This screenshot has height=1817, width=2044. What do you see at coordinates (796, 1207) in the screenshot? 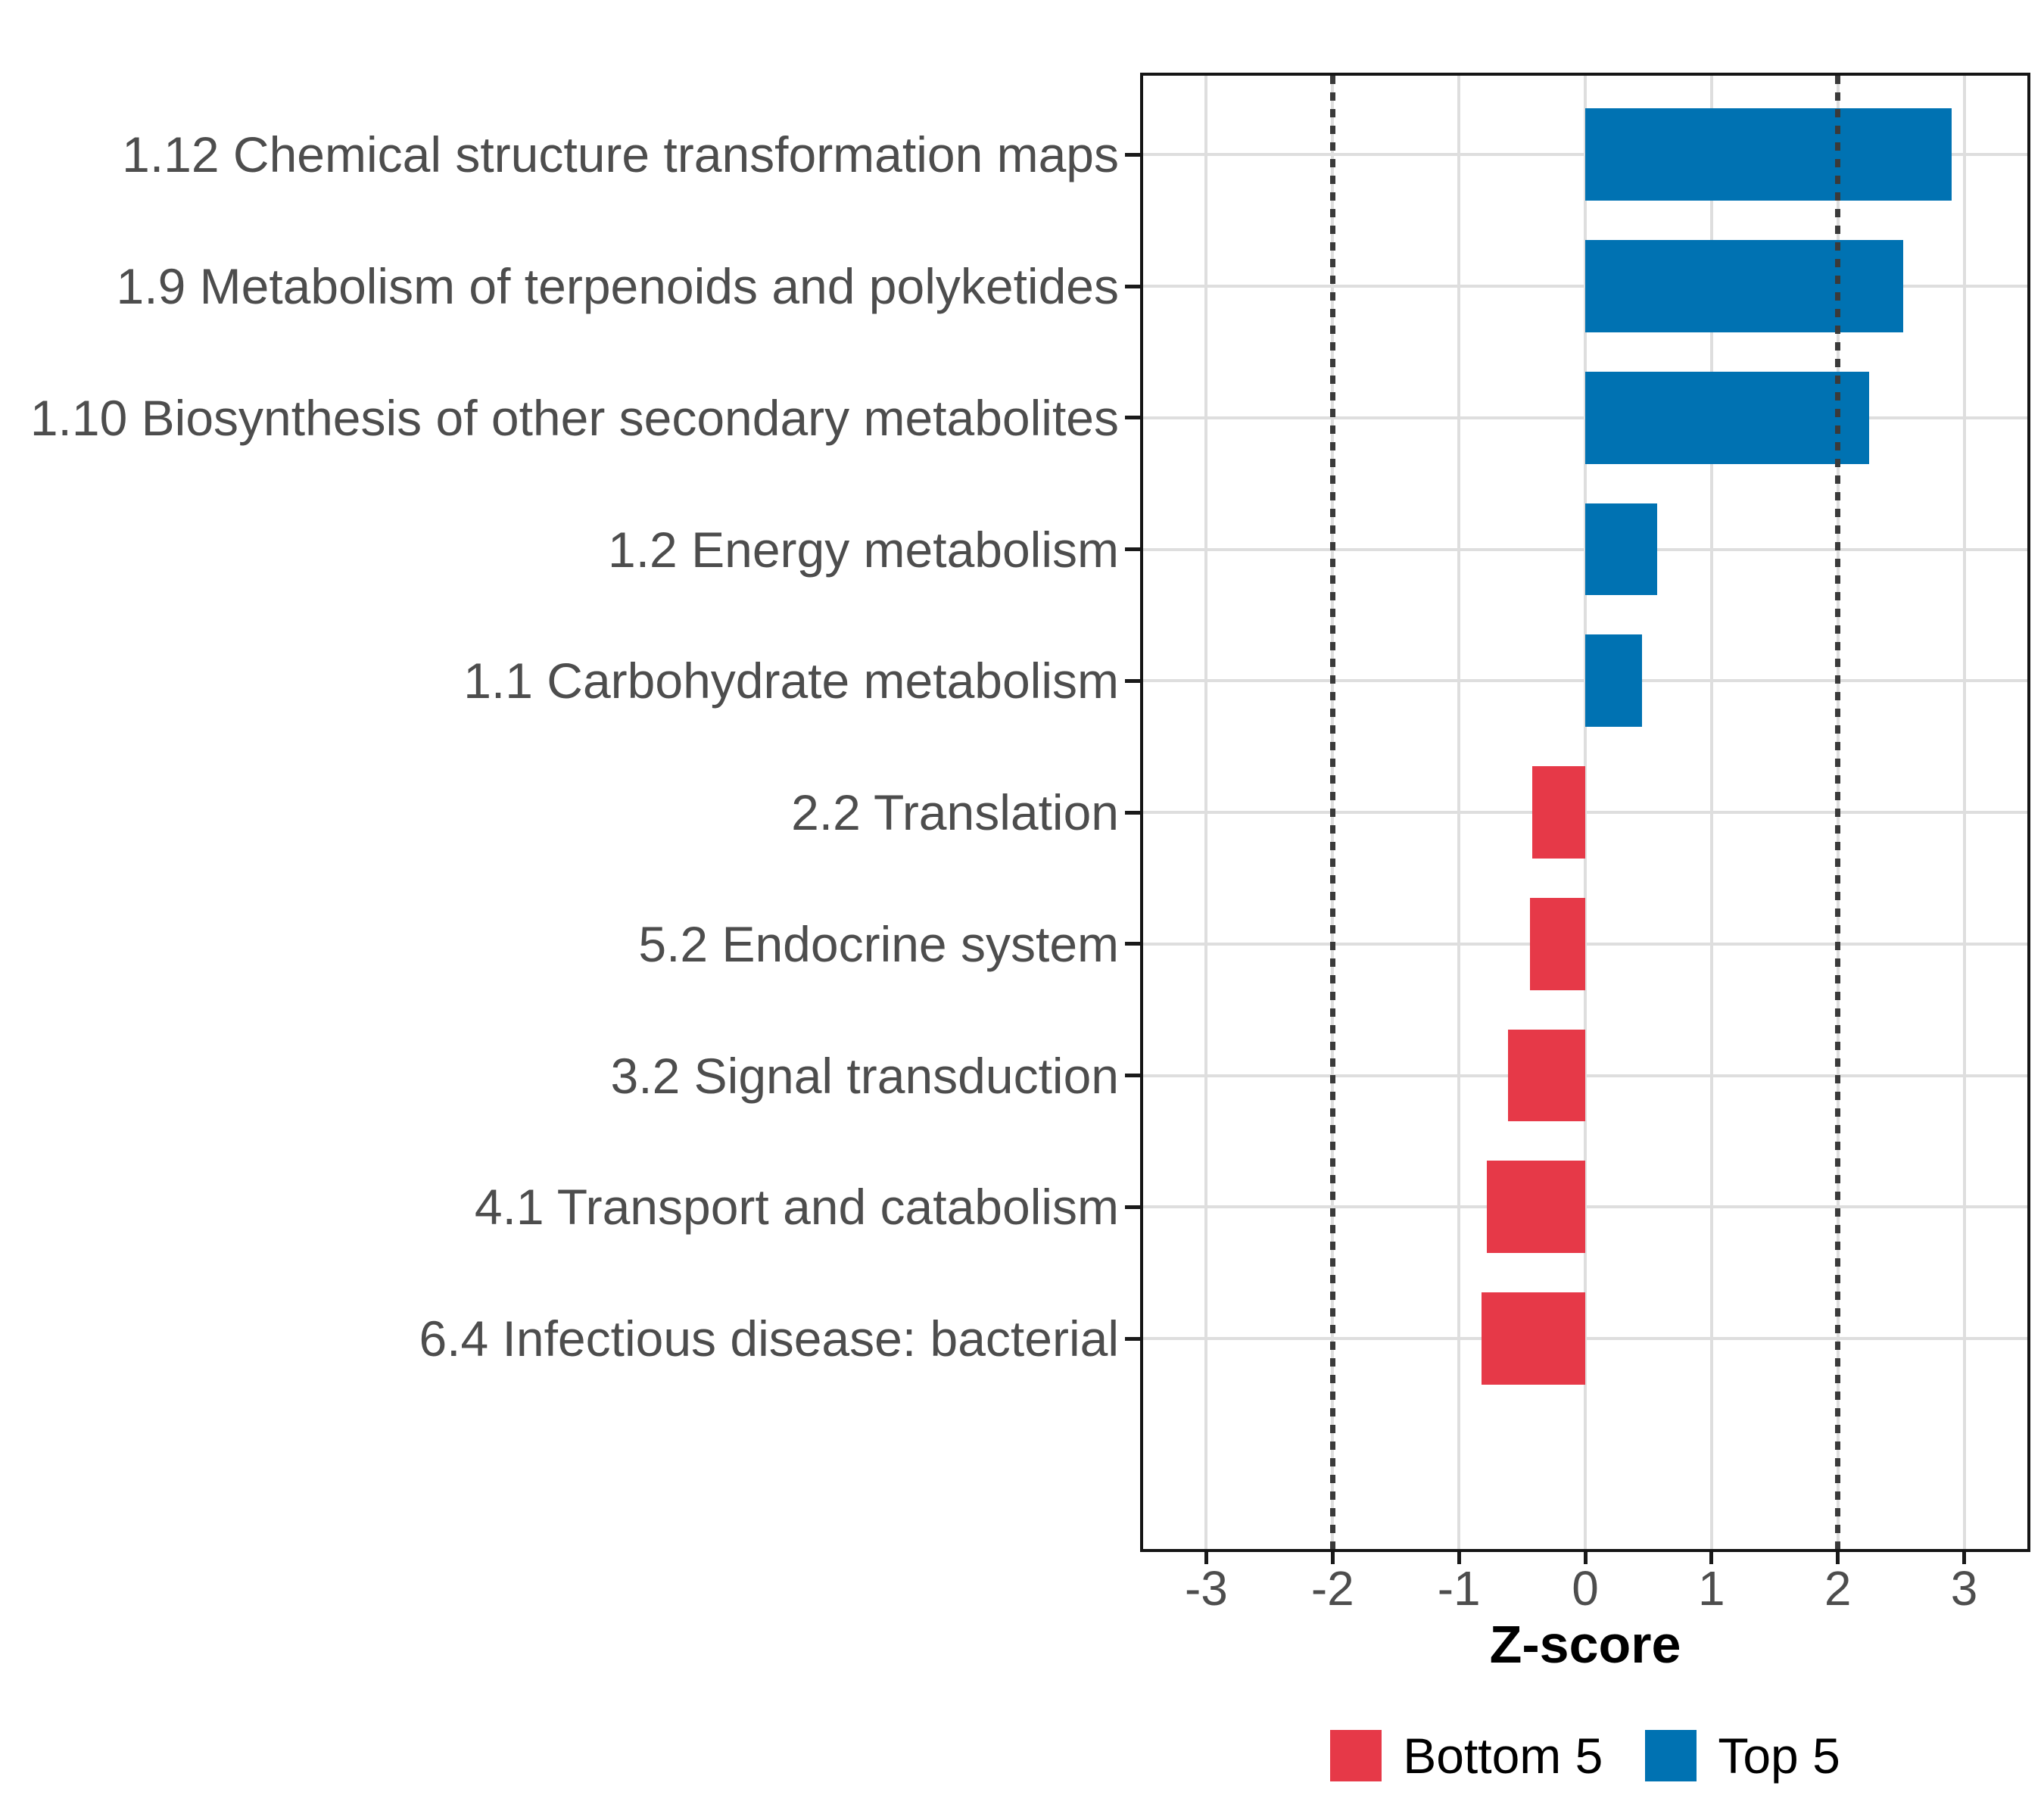
I see `y-tick-label: 4.1 Transport and catabolism` at bounding box center [796, 1207].